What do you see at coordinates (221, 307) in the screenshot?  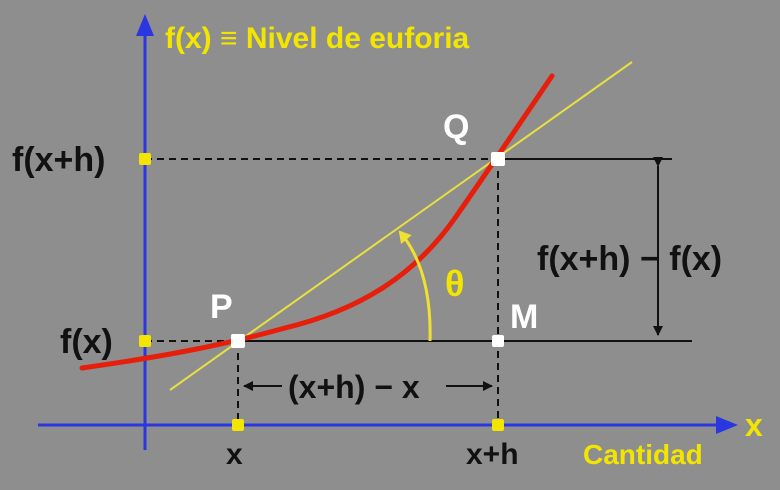 I see `point-p-label: P` at bounding box center [221, 307].